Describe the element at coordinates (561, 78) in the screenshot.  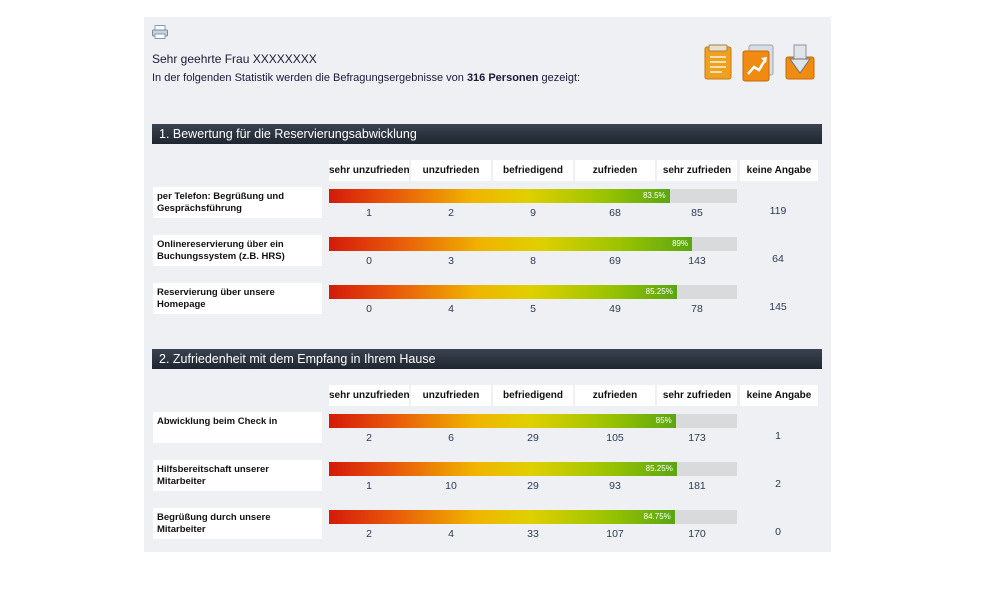
I see `intro-after: gezeigt:` at that location.